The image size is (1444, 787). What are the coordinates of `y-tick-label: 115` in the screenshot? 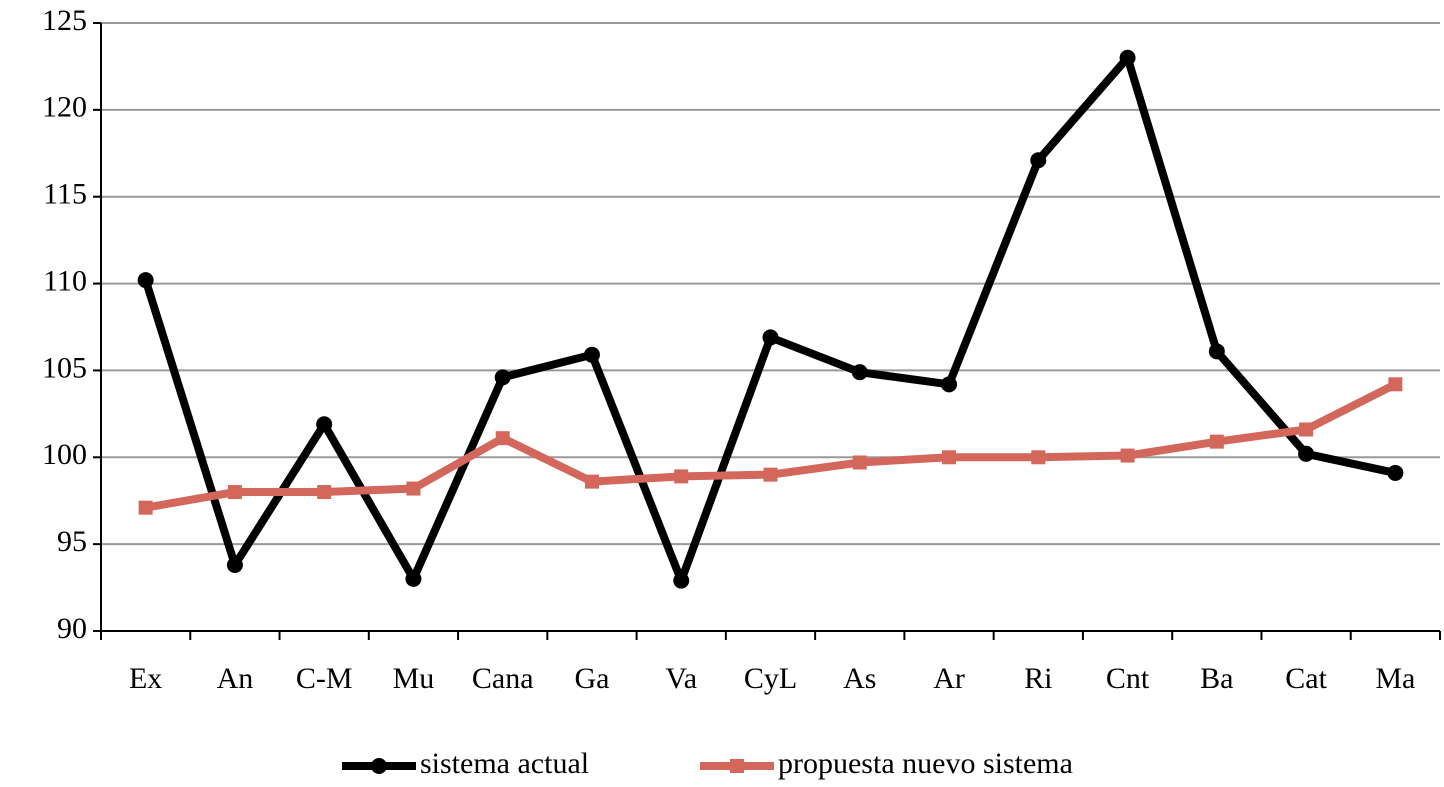 It's located at (65, 194).